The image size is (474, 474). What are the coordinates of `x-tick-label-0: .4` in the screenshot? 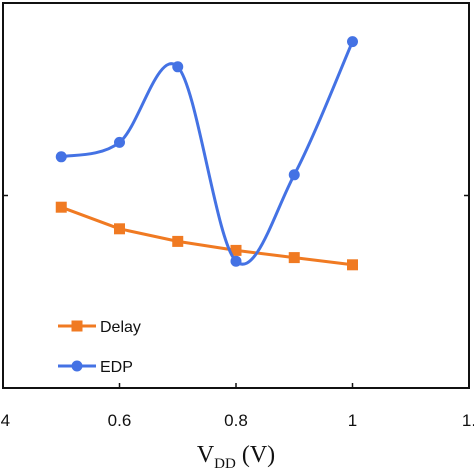 It's located at (5, 420).